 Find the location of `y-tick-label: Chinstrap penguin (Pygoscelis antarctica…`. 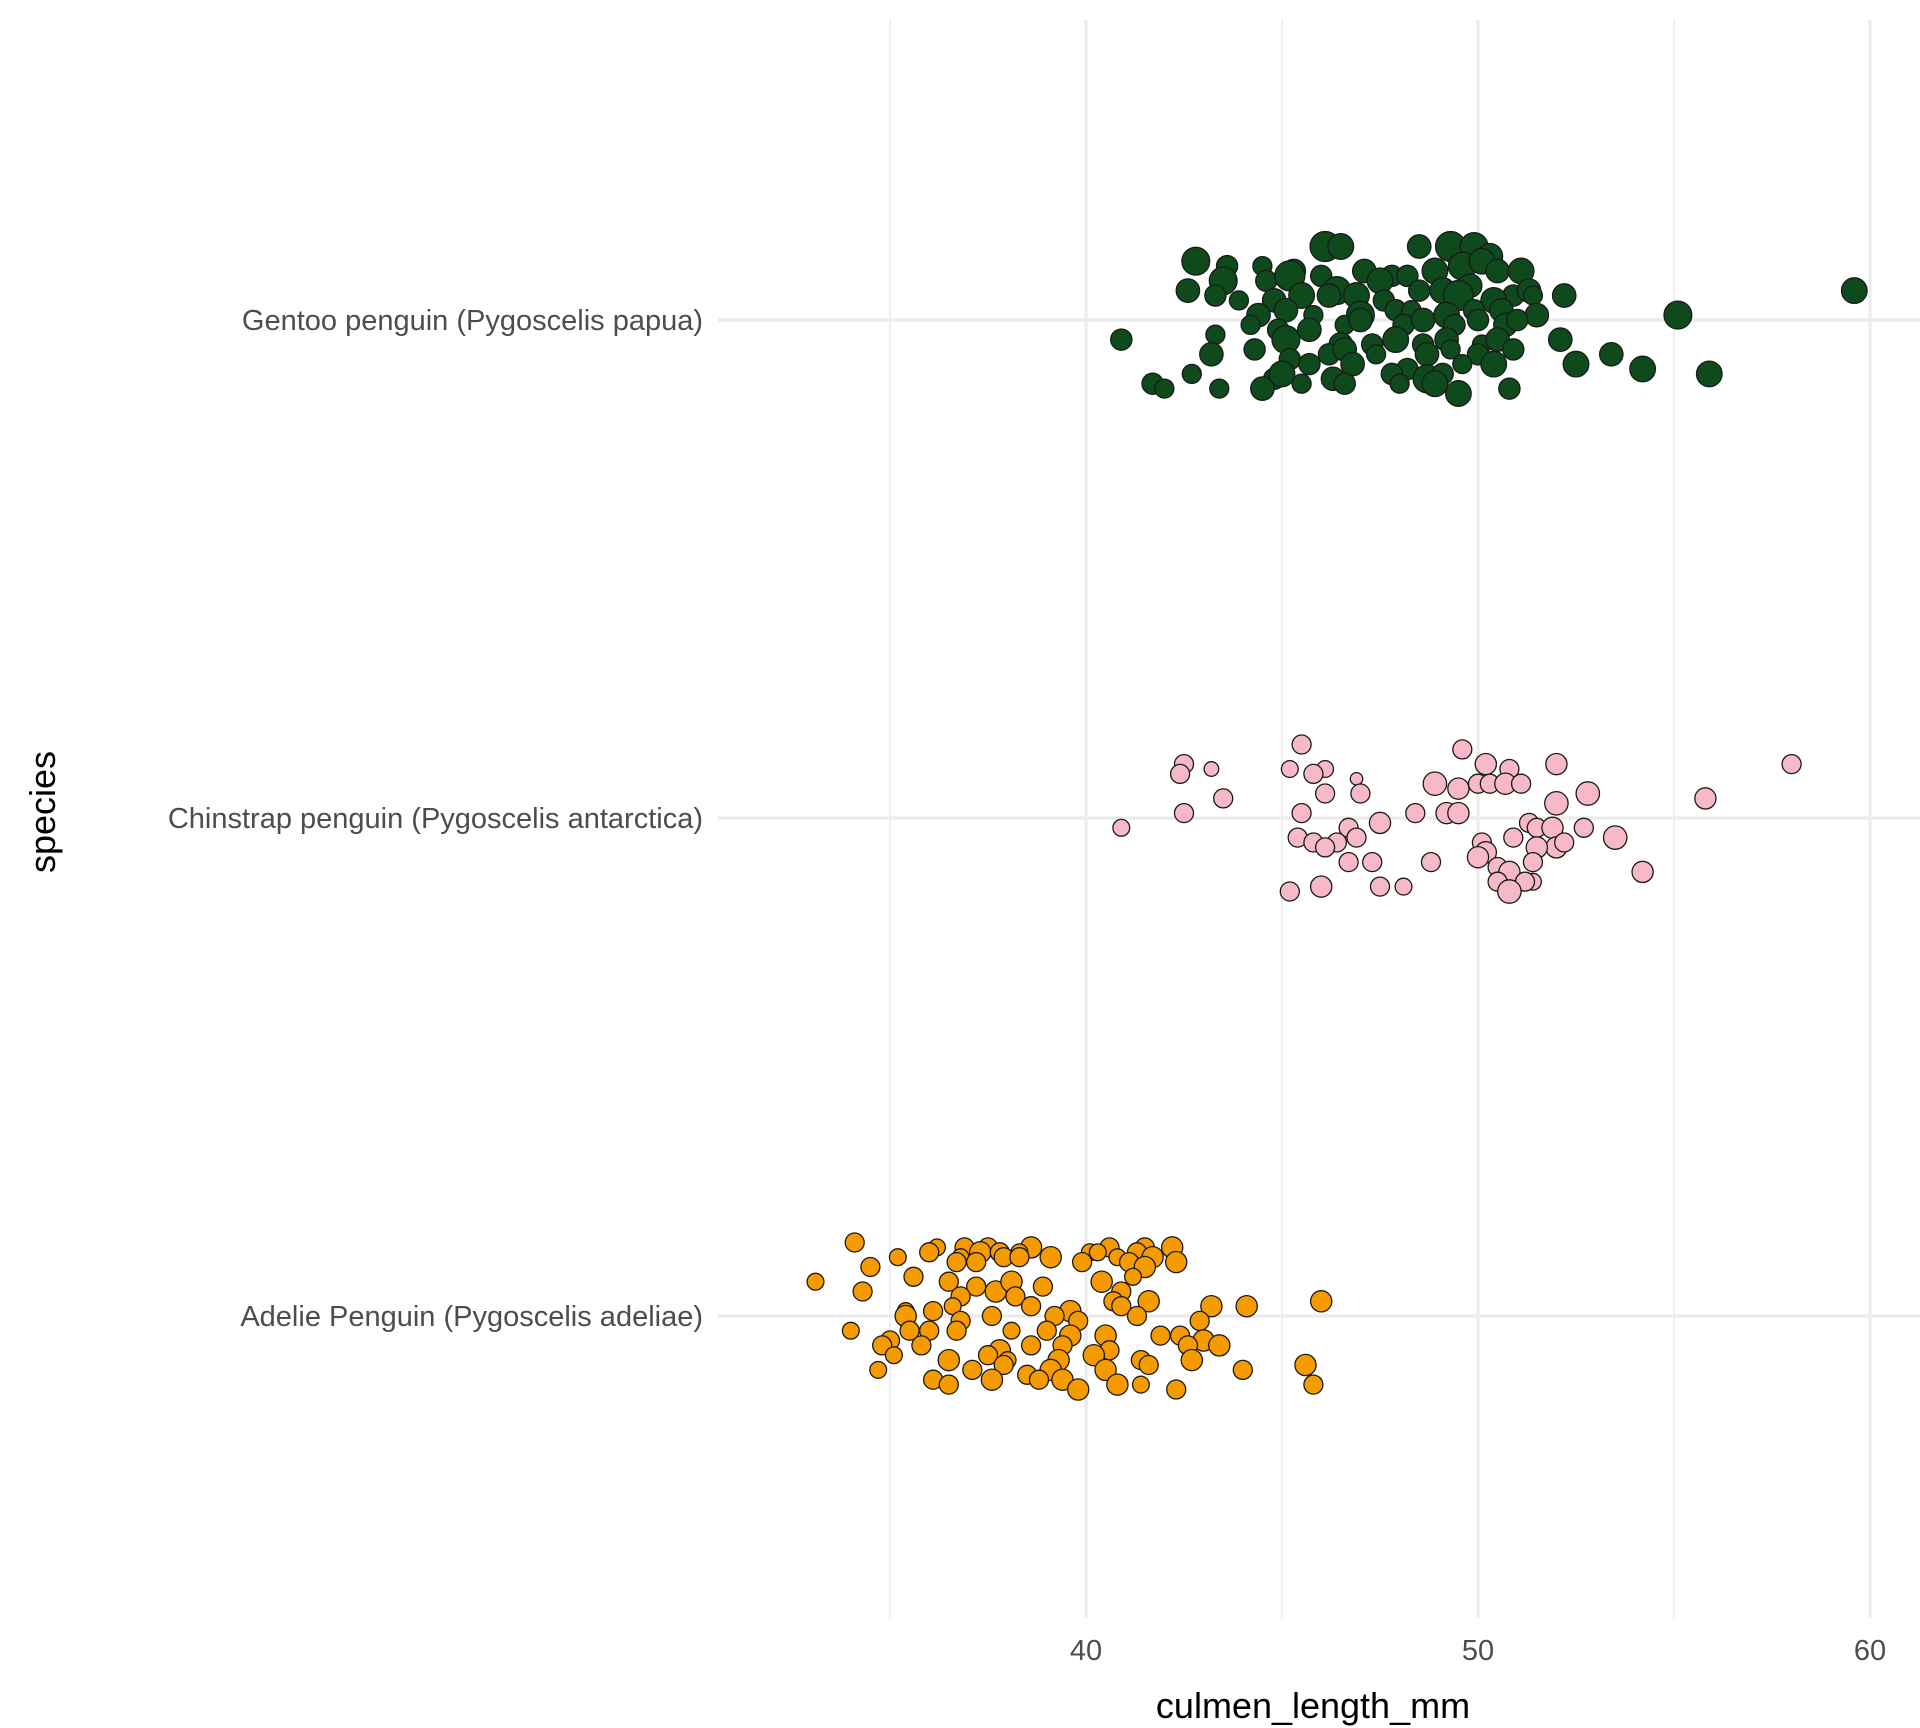

y-tick-label: Chinstrap penguin (Pygoscelis antarctica… is located at coordinates (435, 819).